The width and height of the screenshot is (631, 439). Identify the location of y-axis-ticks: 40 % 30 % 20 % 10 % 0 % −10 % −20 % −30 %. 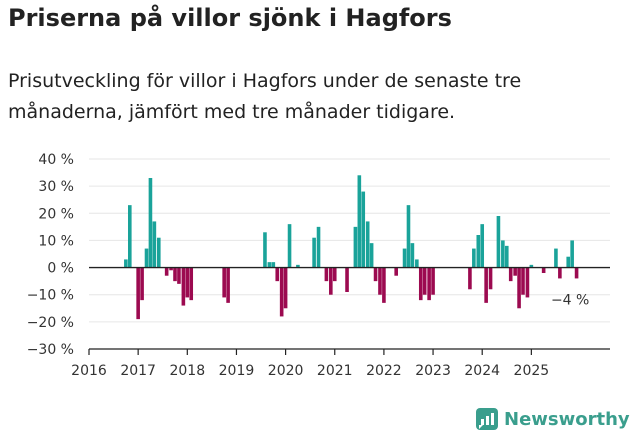
(50, 255).